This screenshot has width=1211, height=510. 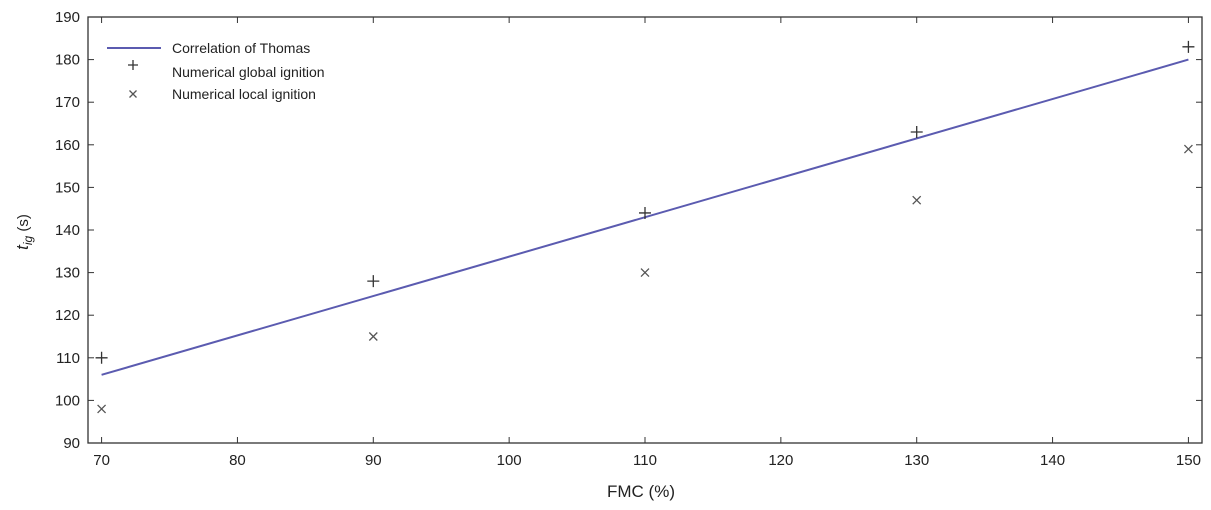 I want to click on y-tick-label: 160, so click(x=67, y=145).